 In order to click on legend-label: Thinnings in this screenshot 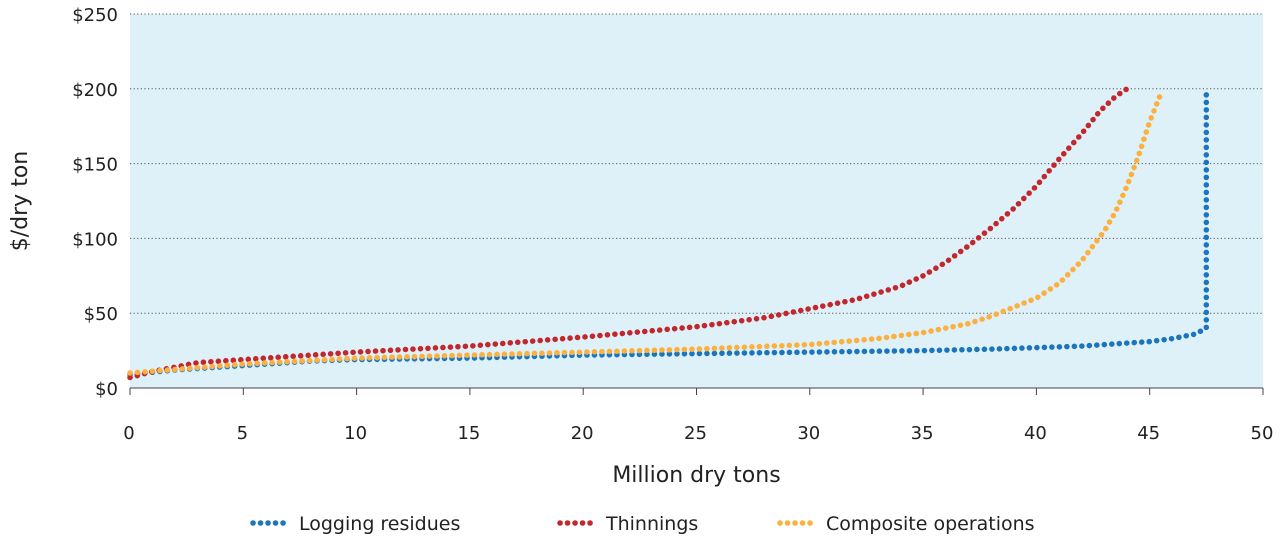, I will do `click(651, 524)`.